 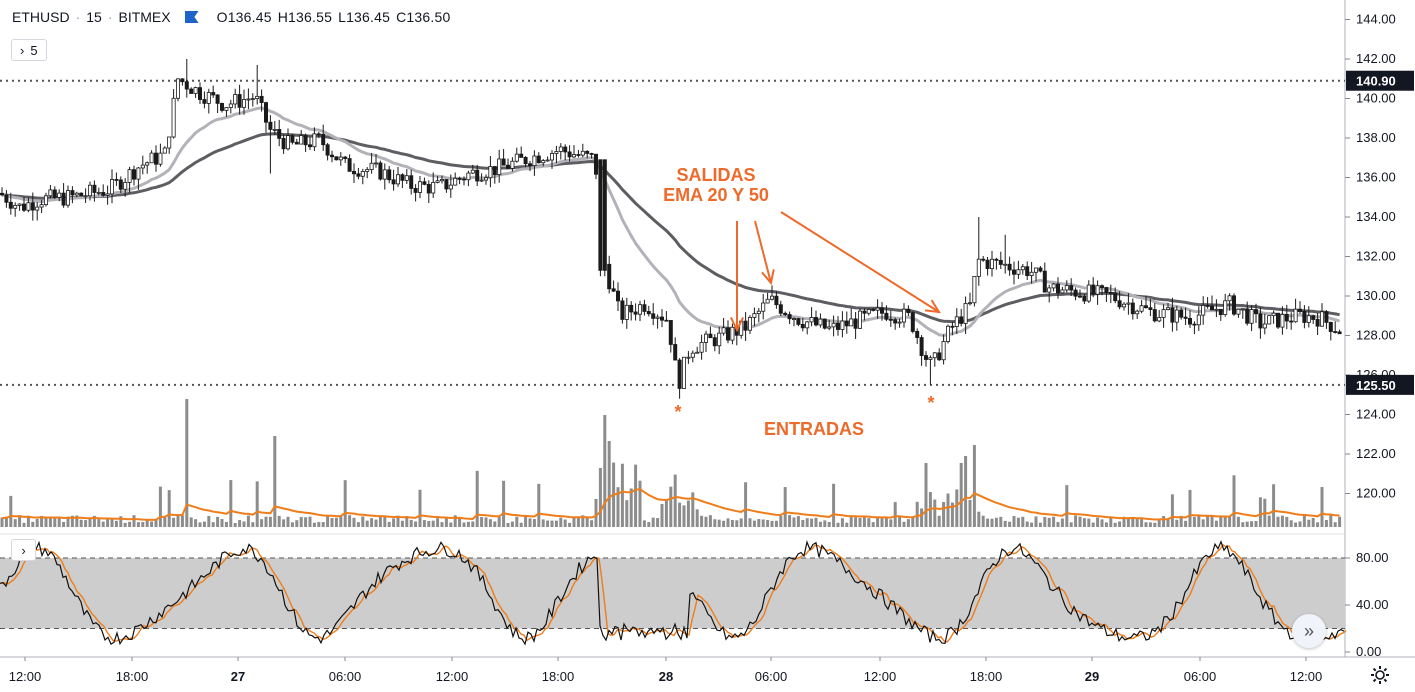 I want to click on scroll-to-realtime-button: », so click(x=1309, y=631).